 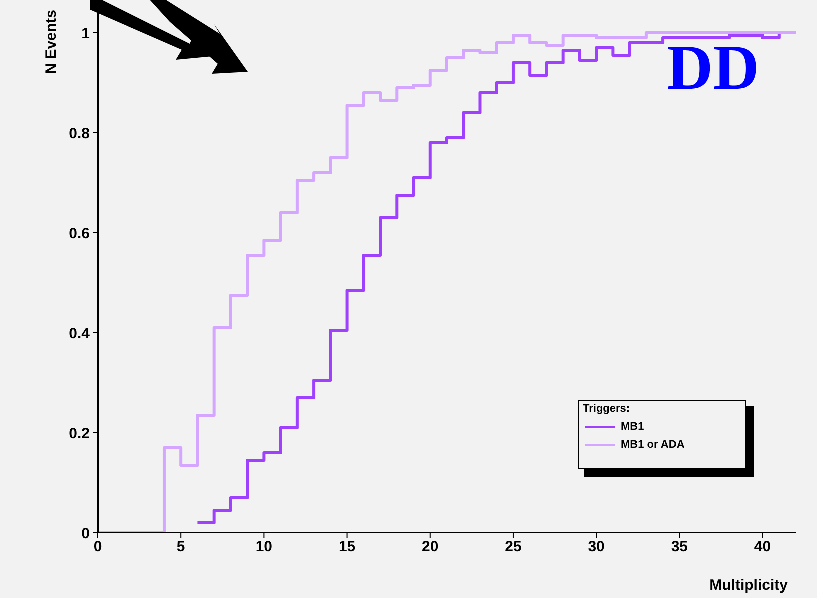 What do you see at coordinates (632, 427) in the screenshot?
I see `legend-label: MB1` at bounding box center [632, 427].